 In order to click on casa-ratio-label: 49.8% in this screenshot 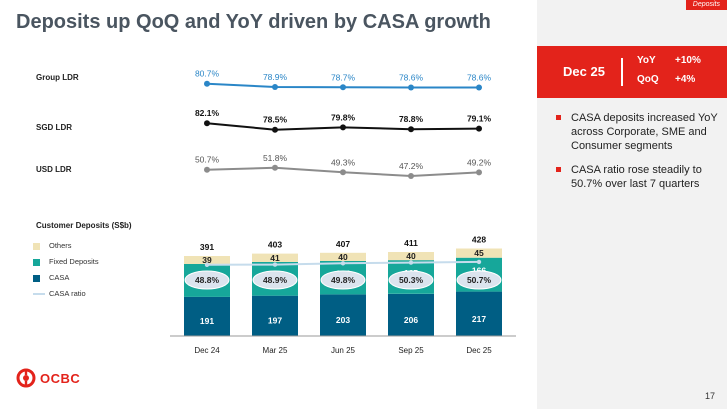, I will do `click(343, 280)`.